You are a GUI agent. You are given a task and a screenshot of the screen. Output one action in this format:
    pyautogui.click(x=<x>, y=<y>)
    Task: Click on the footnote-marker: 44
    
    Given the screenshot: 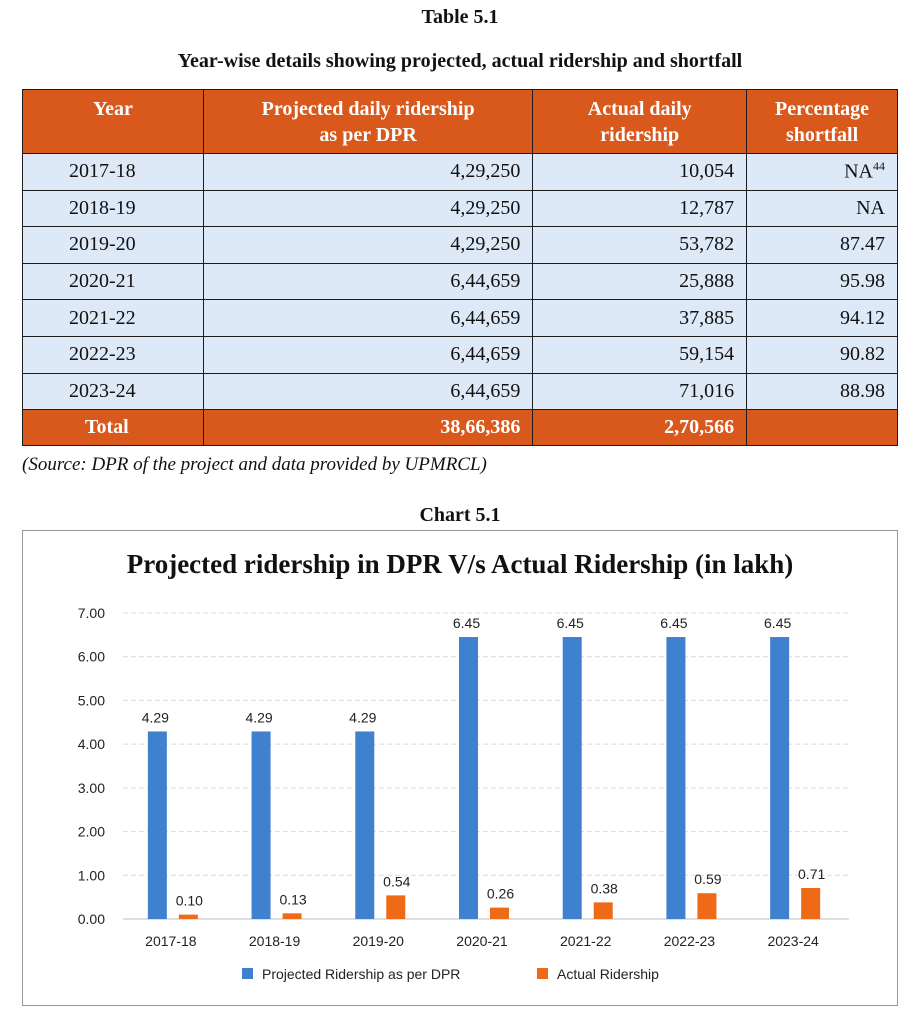 What is the action you would take?
    pyautogui.click(x=879, y=166)
    